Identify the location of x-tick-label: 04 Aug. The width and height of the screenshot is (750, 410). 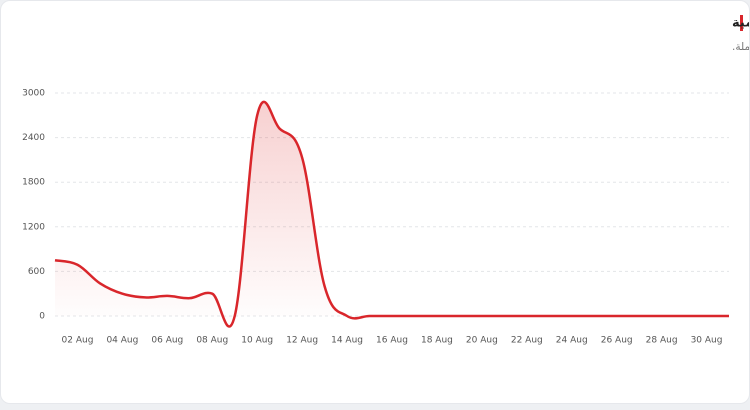
(122, 341).